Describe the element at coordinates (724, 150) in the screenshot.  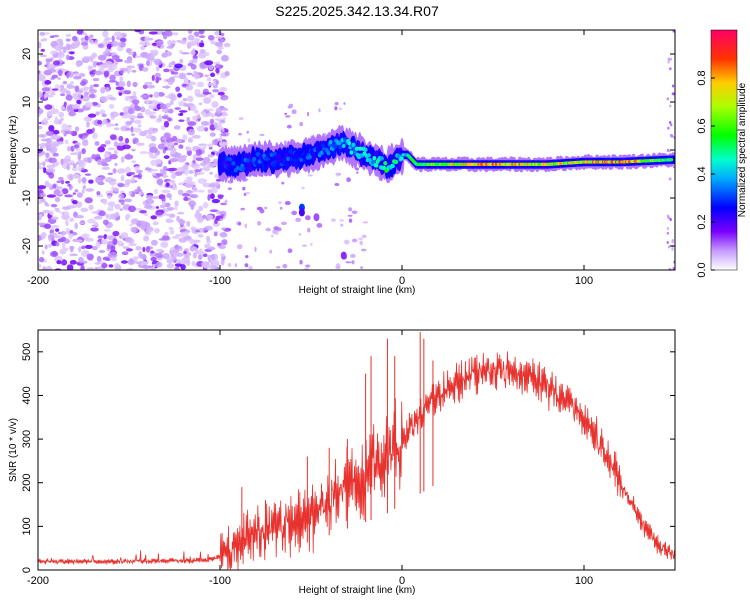
I see `colorbar-gradient` at that location.